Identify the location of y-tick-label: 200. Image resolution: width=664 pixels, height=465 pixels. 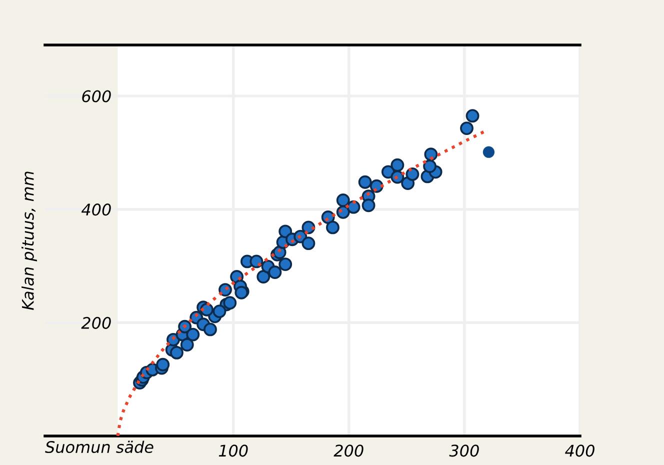
(96, 322).